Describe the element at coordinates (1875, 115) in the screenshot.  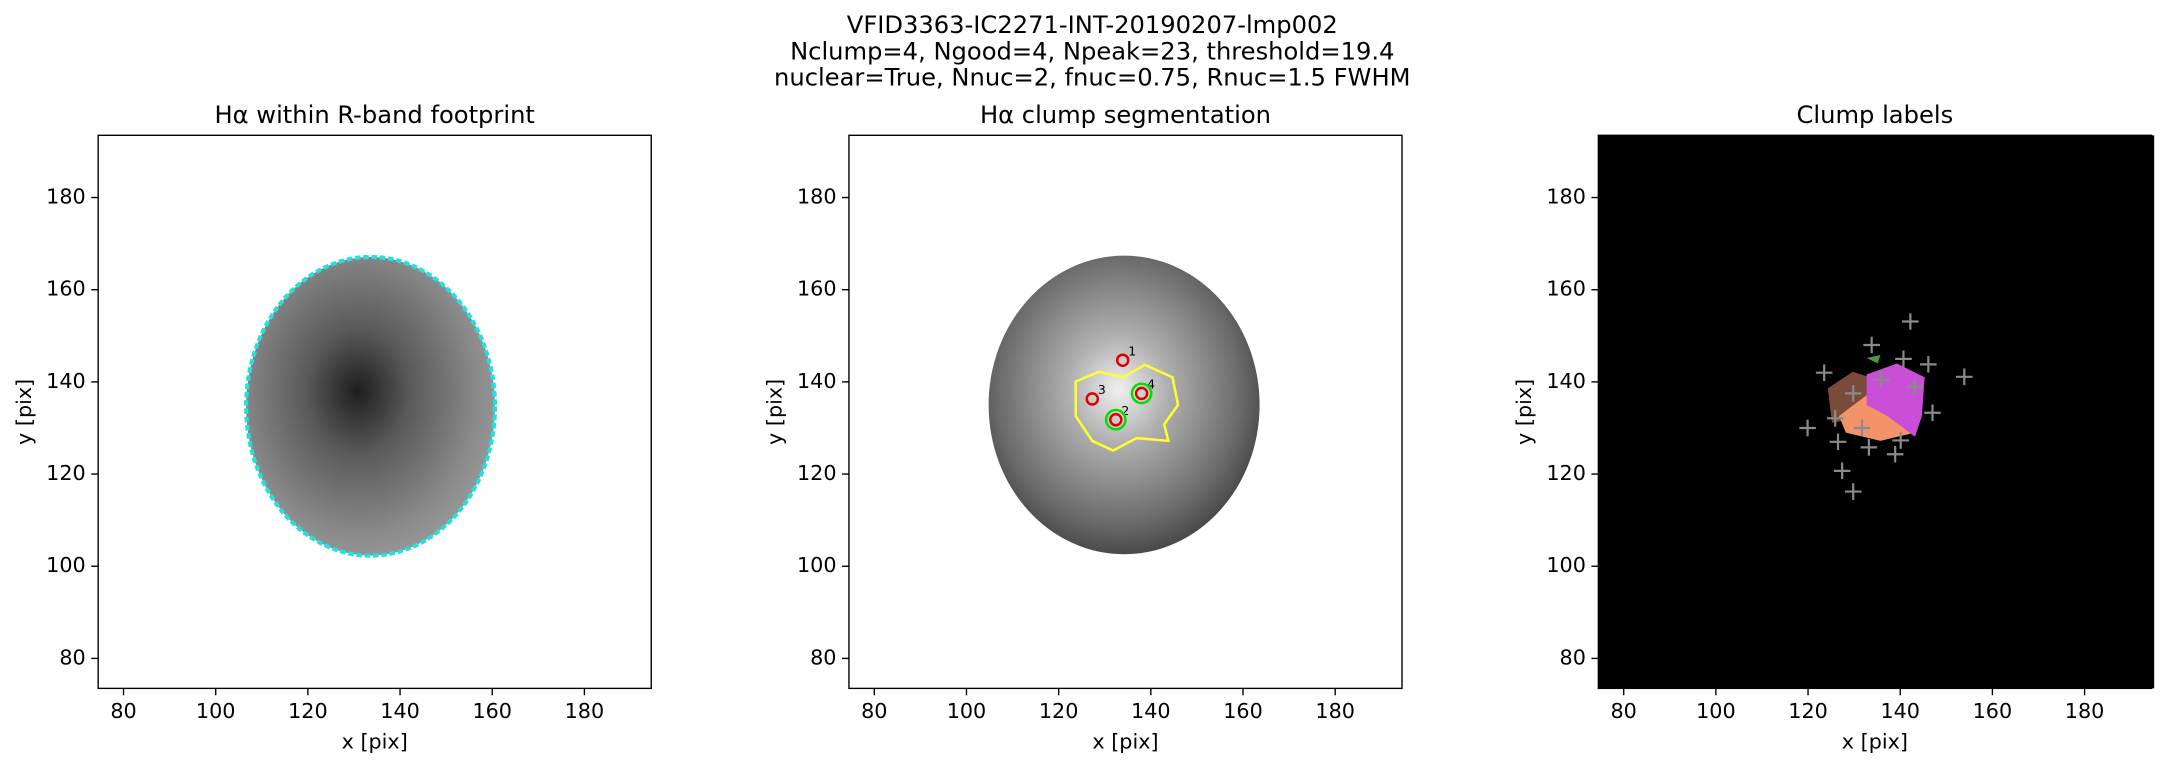
I see `panel-title: Clump labels` at that location.